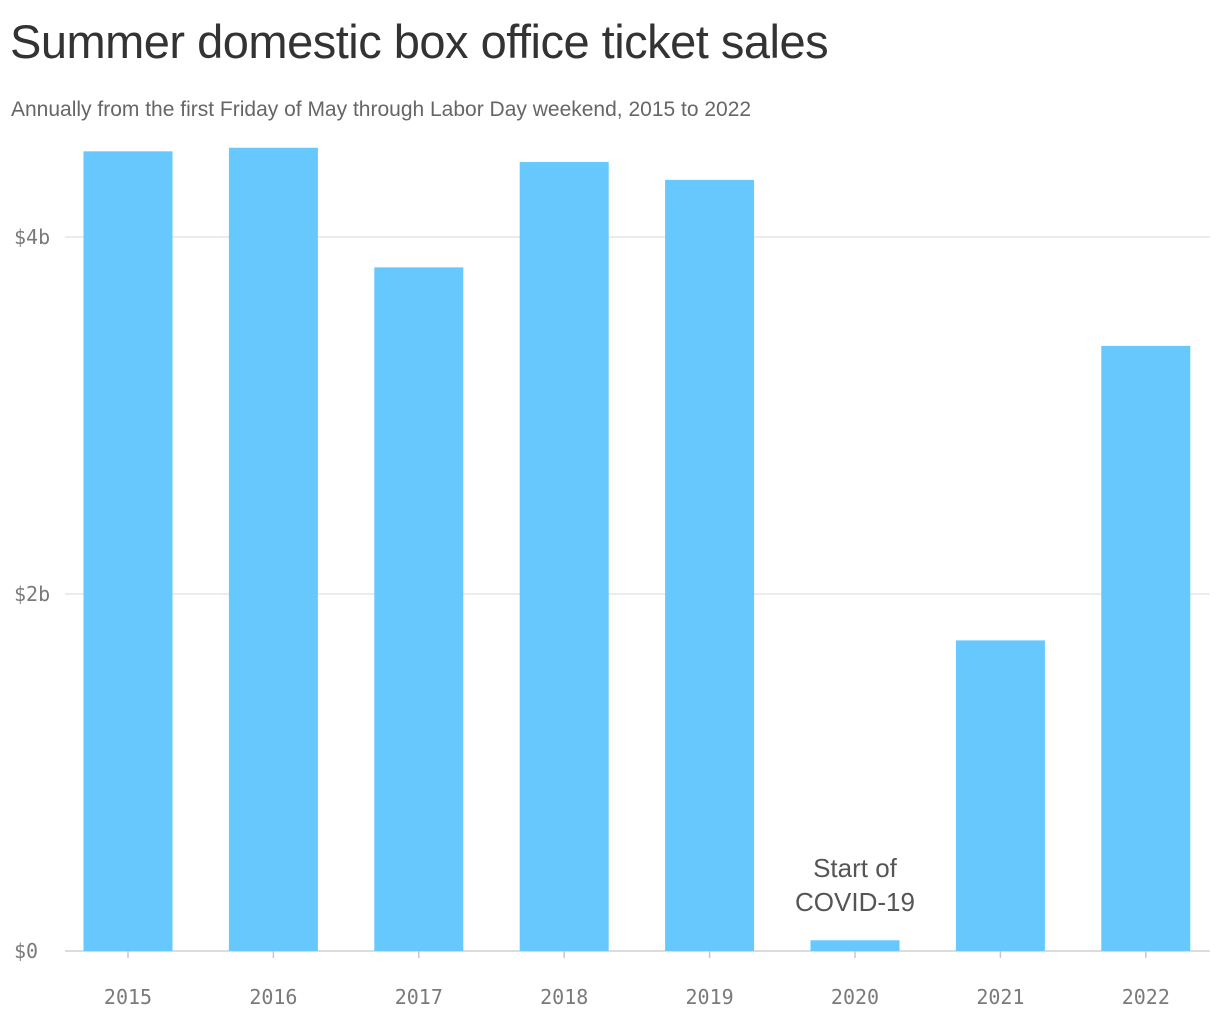 The image size is (1220, 1020). I want to click on x-tick-label-2020: 2020, so click(855, 997).